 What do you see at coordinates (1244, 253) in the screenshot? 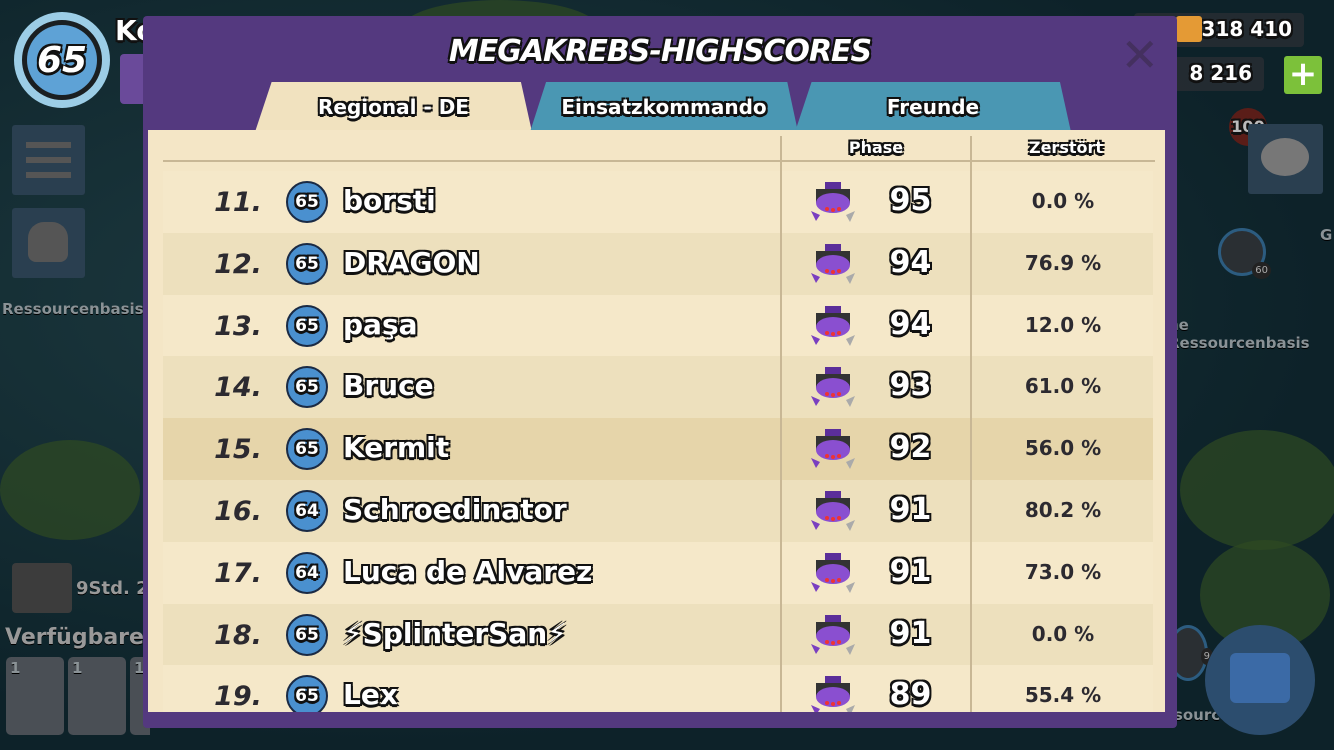
I see `wood-resource-icon: 60` at bounding box center [1244, 253].